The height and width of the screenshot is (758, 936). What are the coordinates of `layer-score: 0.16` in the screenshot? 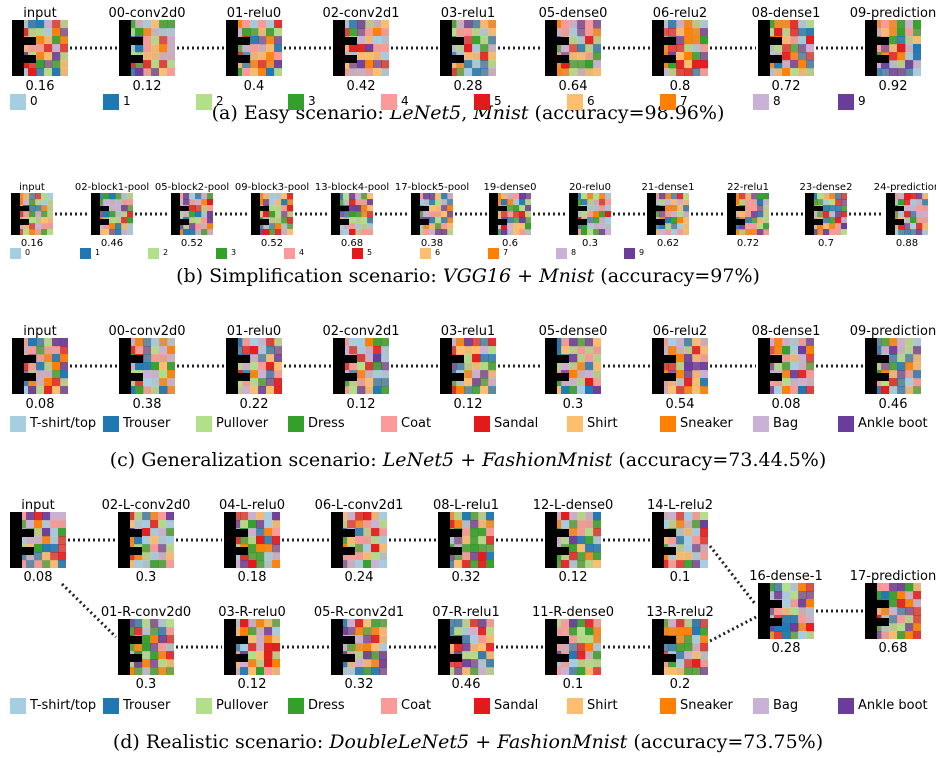 It's located at (32, 243).